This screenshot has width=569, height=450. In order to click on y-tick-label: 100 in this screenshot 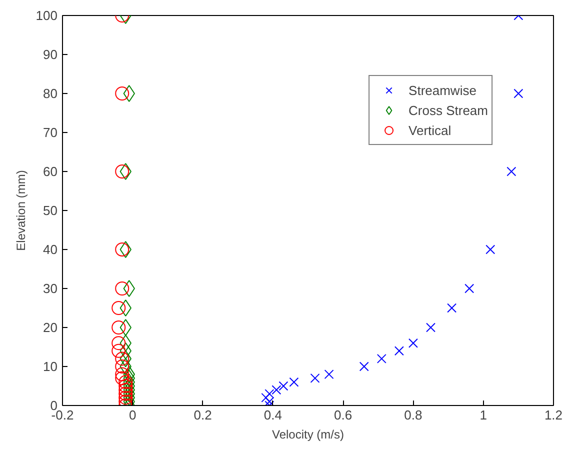, I will do `click(47, 15)`.